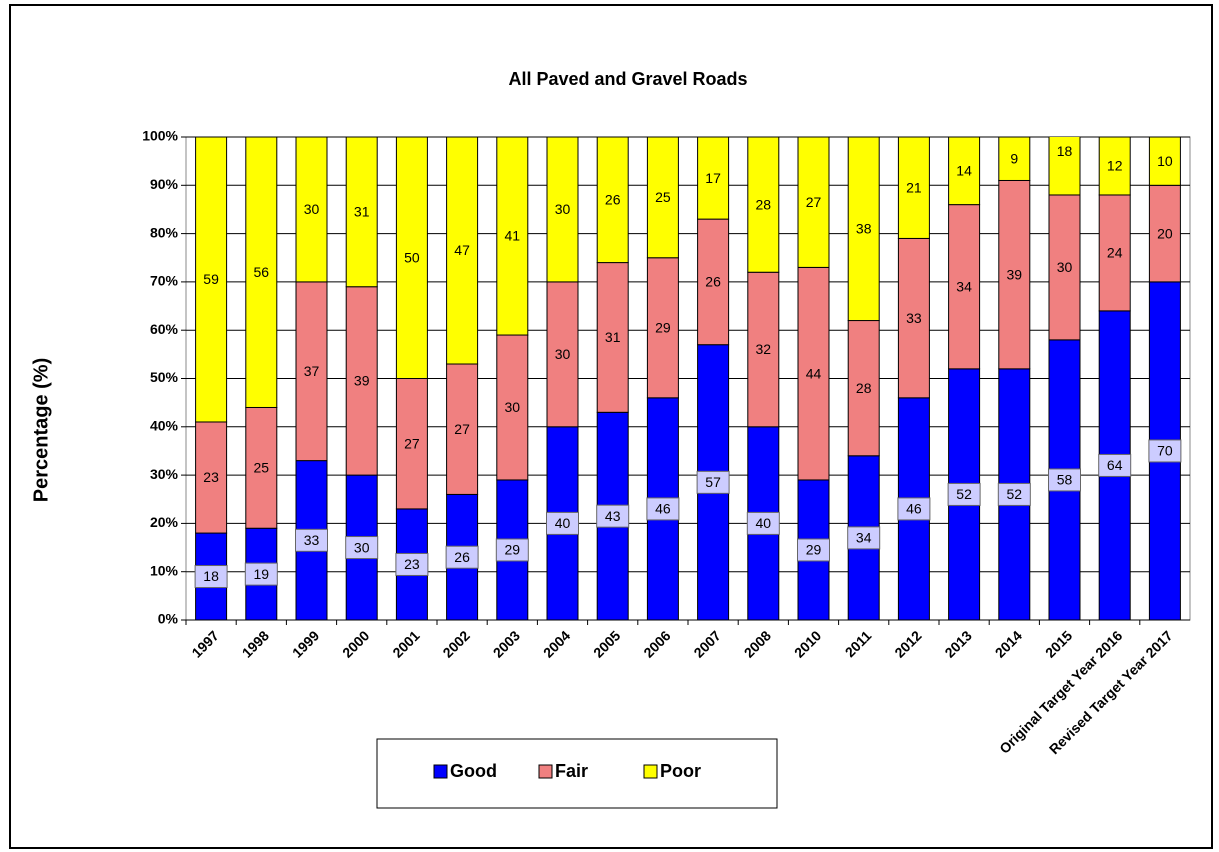 The image size is (1219, 852). Describe the element at coordinates (164, 329) in the screenshot. I see `y-tick-label: 60%` at that location.